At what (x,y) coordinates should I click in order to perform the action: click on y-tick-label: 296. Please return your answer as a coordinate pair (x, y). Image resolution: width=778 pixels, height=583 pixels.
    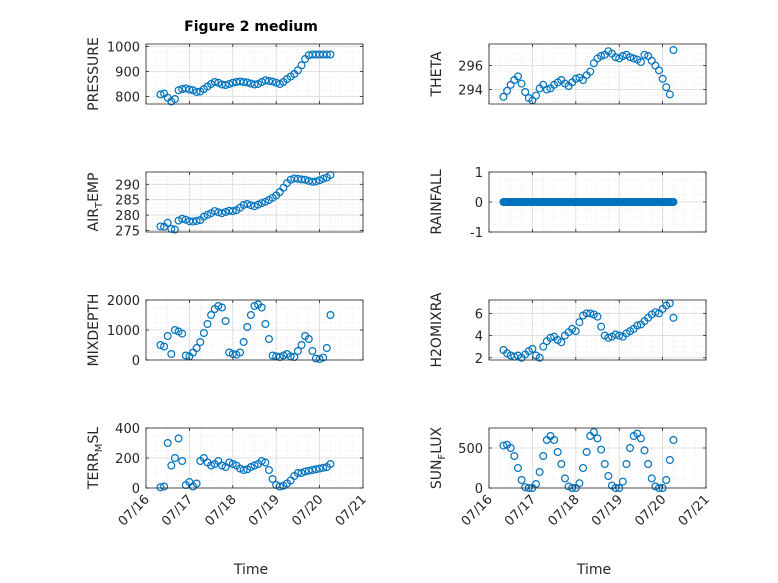
    Looking at the image, I should click on (470, 67).